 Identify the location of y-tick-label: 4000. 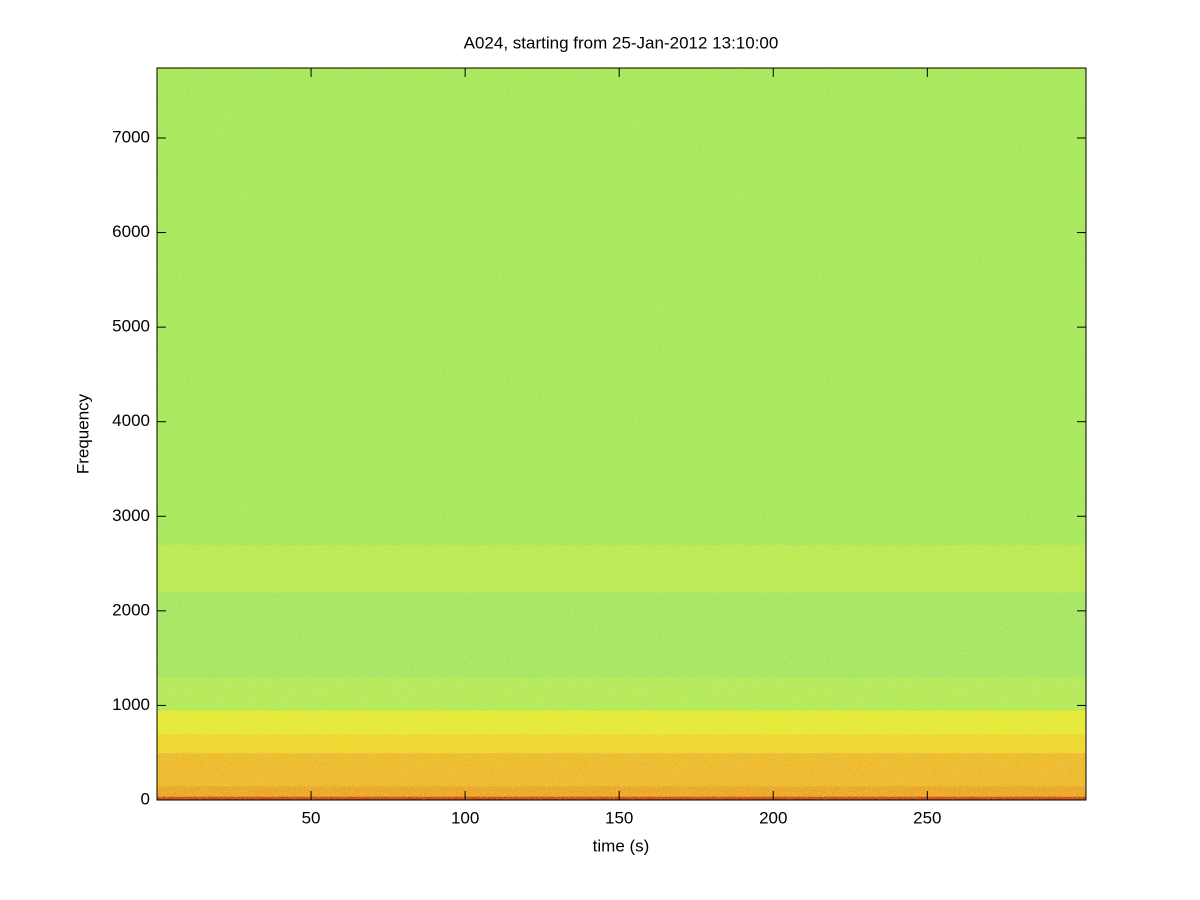
(131, 420).